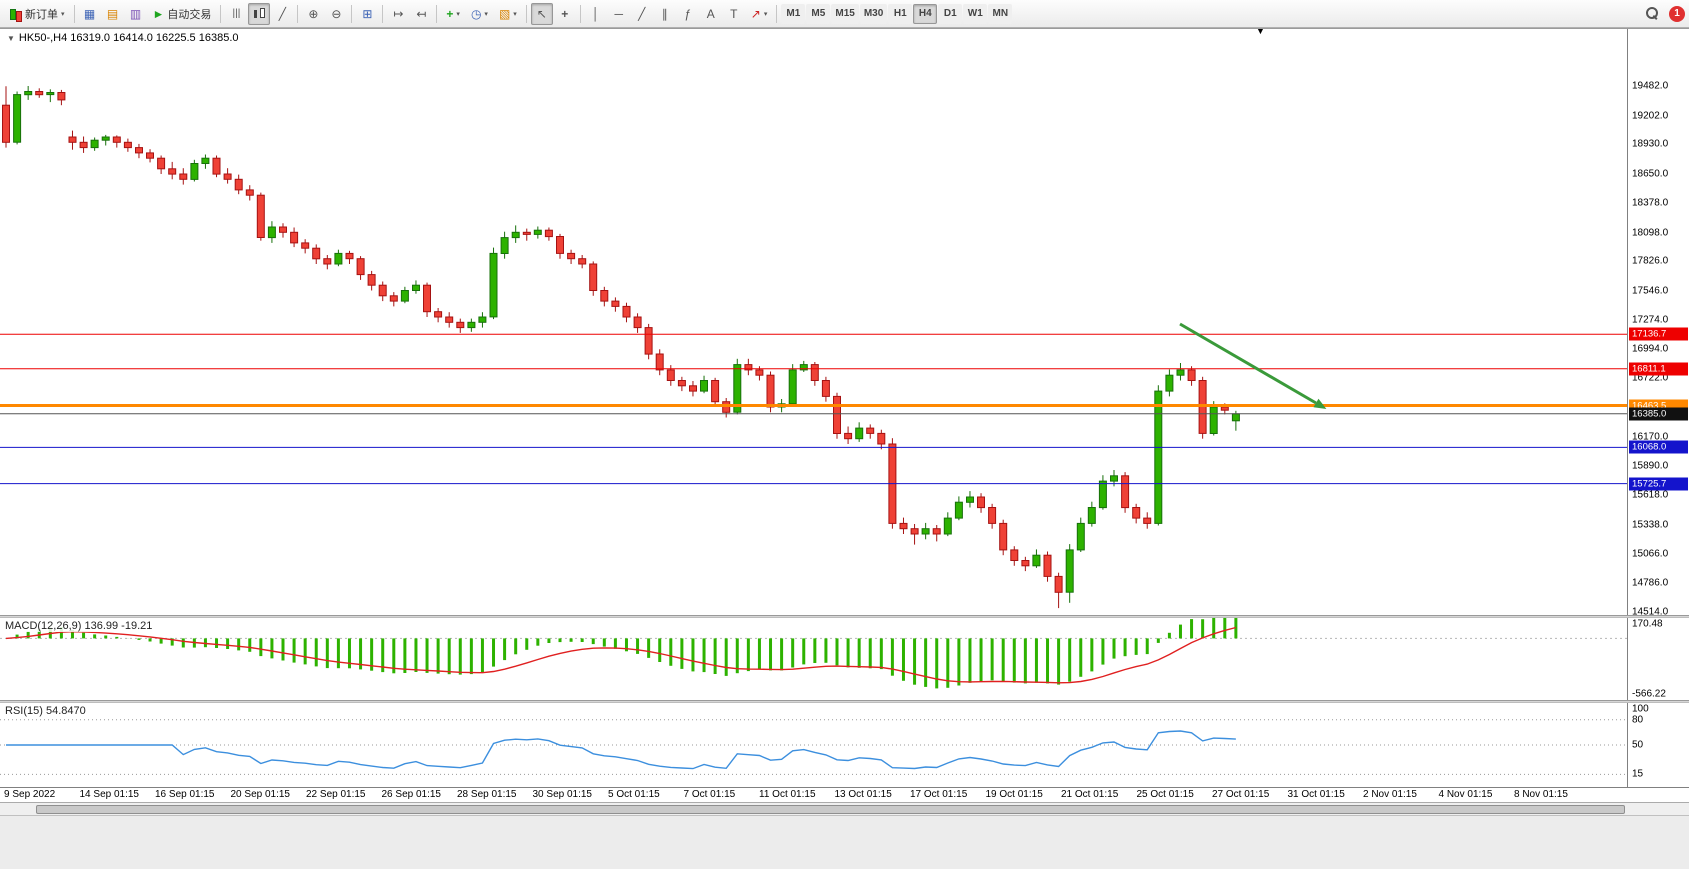 This screenshot has width=1689, height=869. I want to click on scrollbar-handle, so click(830, 809).